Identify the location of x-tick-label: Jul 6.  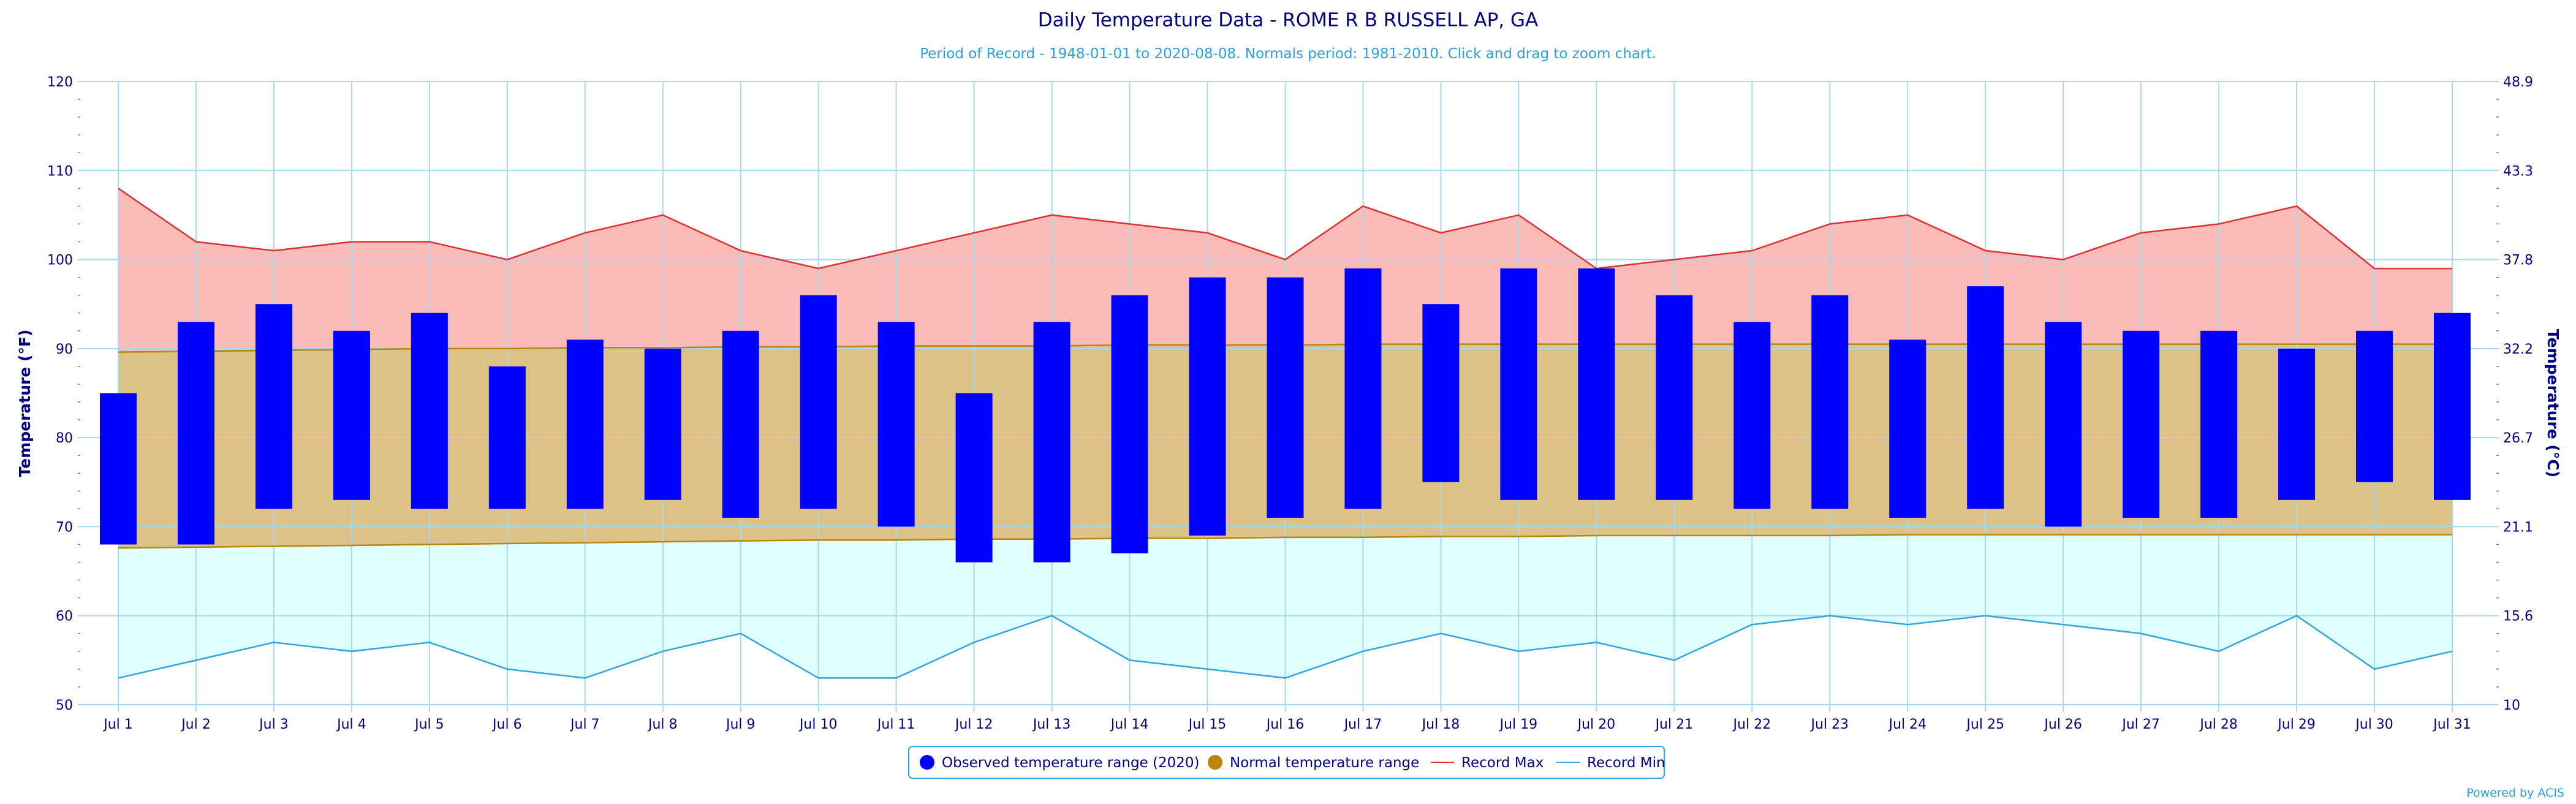
(507, 724).